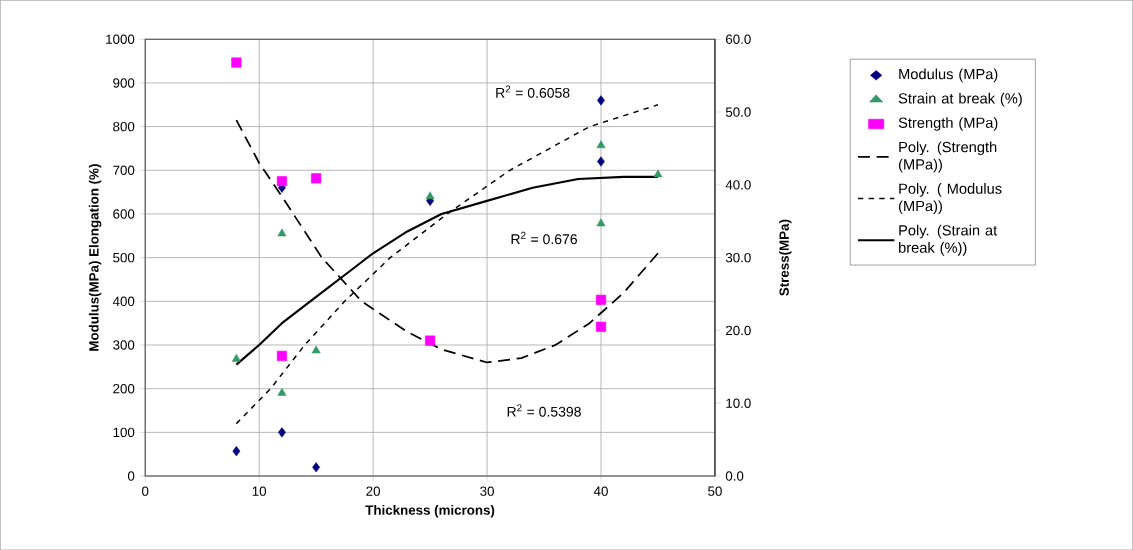 The height and width of the screenshot is (550, 1133). What do you see at coordinates (785, 257) in the screenshot?
I see `y2-axis-title: Stress(MPa)` at bounding box center [785, 257].